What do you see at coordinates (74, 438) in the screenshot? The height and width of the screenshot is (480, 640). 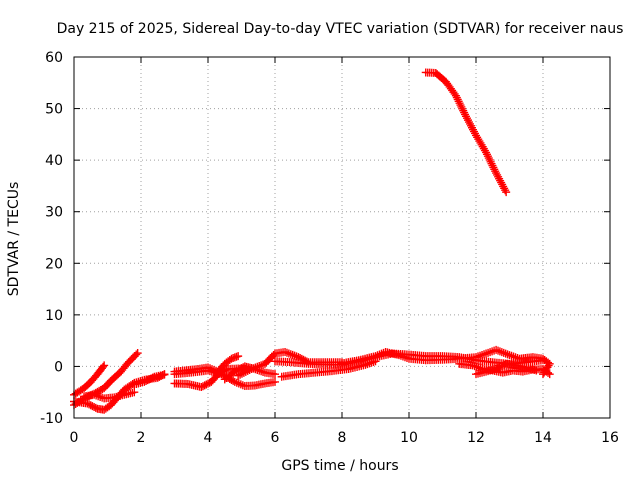 I see `x-tick-label: 0` at bounding box center [74, 438].